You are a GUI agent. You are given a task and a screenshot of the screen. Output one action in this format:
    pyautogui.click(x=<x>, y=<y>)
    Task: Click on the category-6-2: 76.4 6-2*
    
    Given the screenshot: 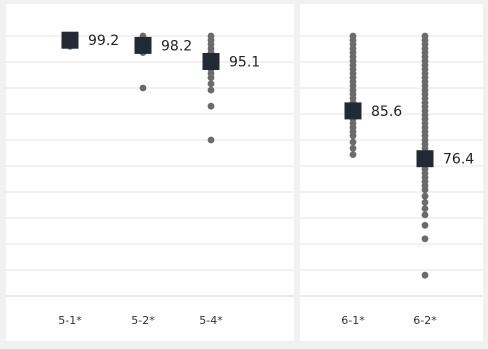 What is the action you would take?
    pyautogui.click(x=443, y=179)
    